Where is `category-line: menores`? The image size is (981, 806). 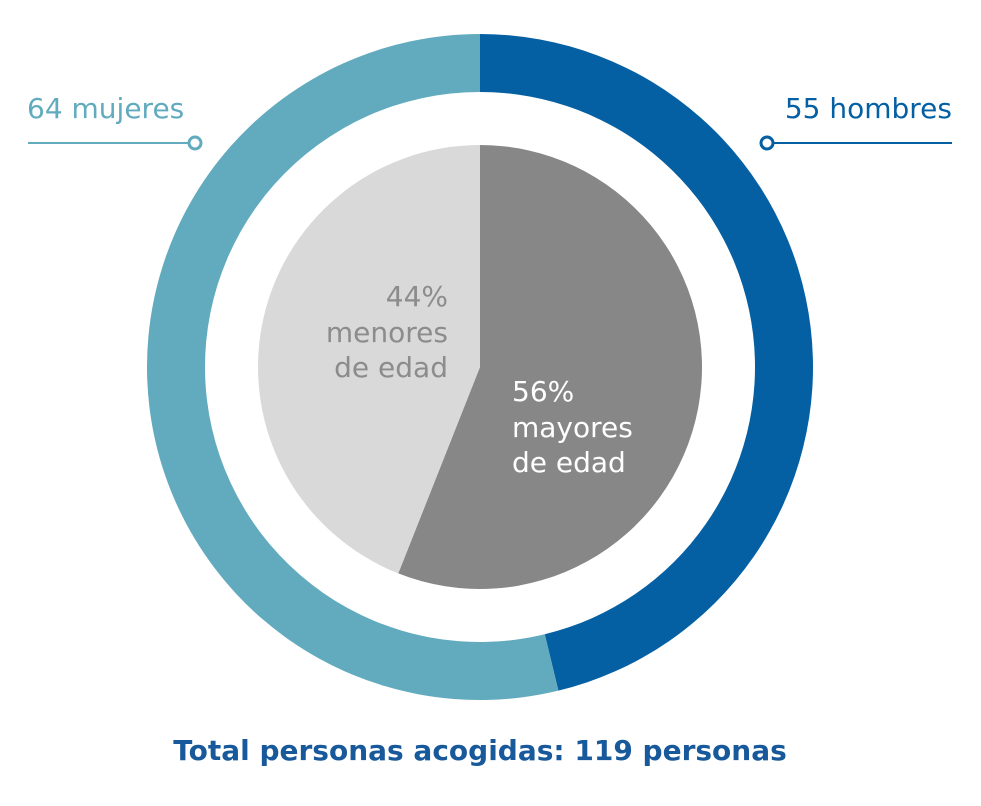
category-line: menores is located at coordinates (387, 332).